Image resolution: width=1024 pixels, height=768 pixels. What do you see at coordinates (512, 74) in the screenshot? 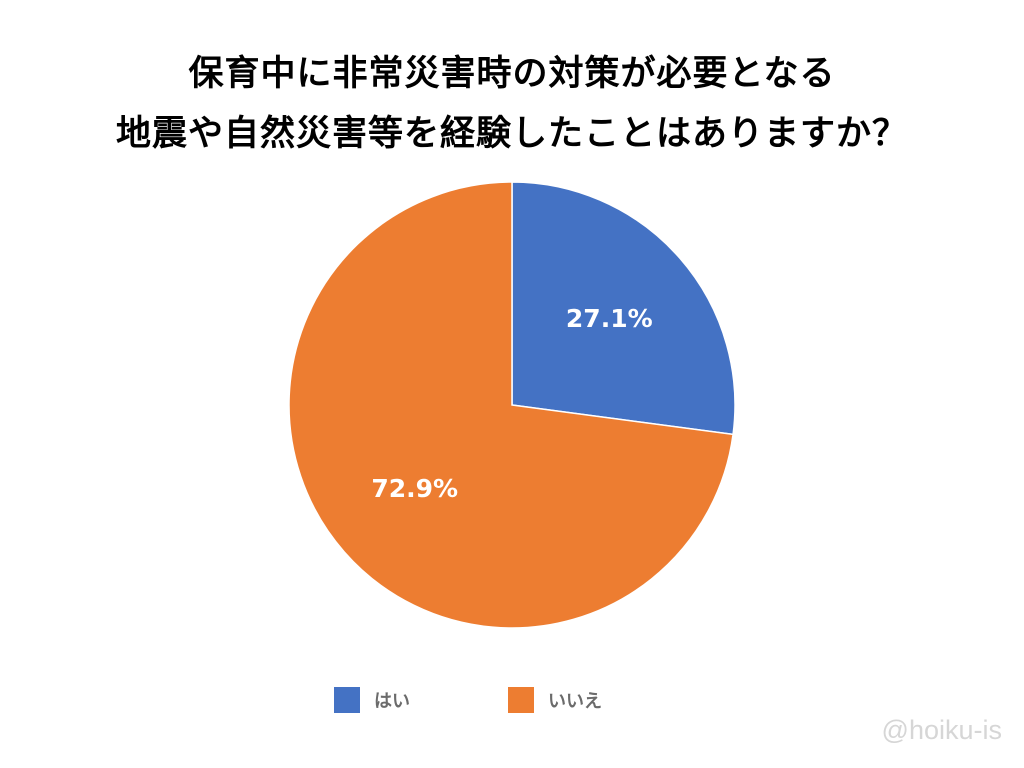
I see `chart-title-line-1: 保育中に非常災害時の対策が必要となる` at bounding box center [512, 74].